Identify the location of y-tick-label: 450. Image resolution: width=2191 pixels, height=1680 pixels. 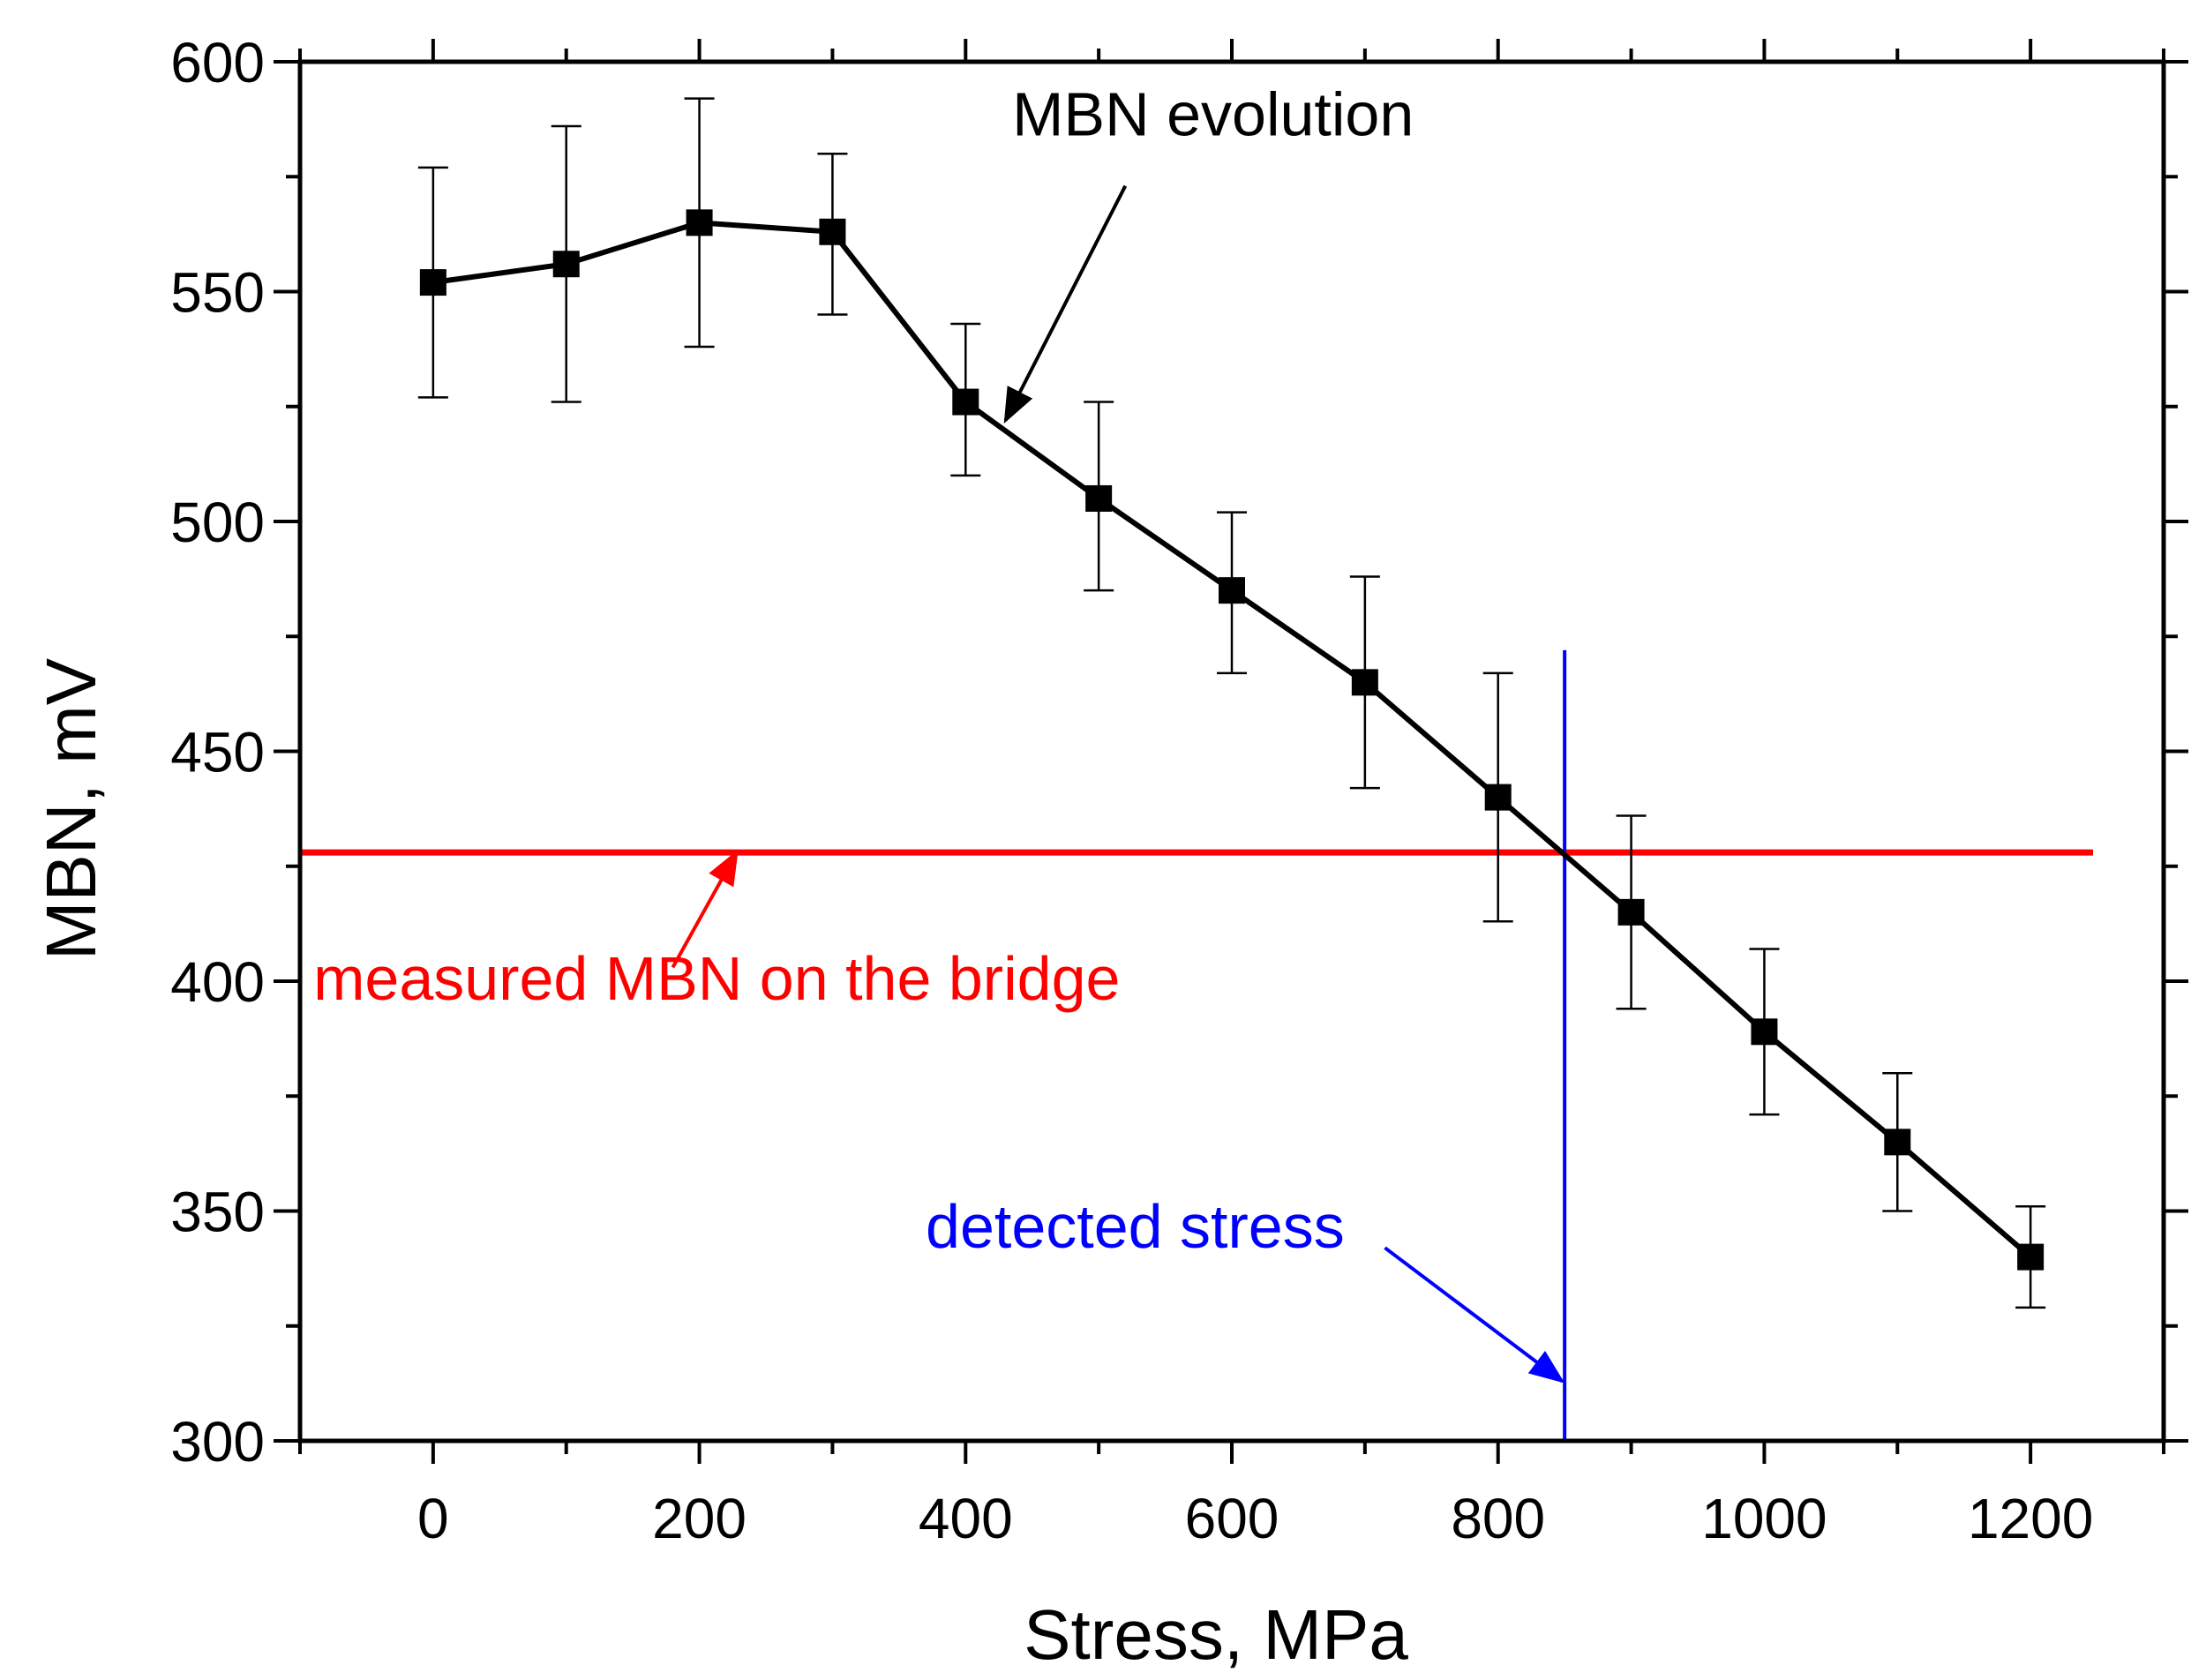
(217, 752).